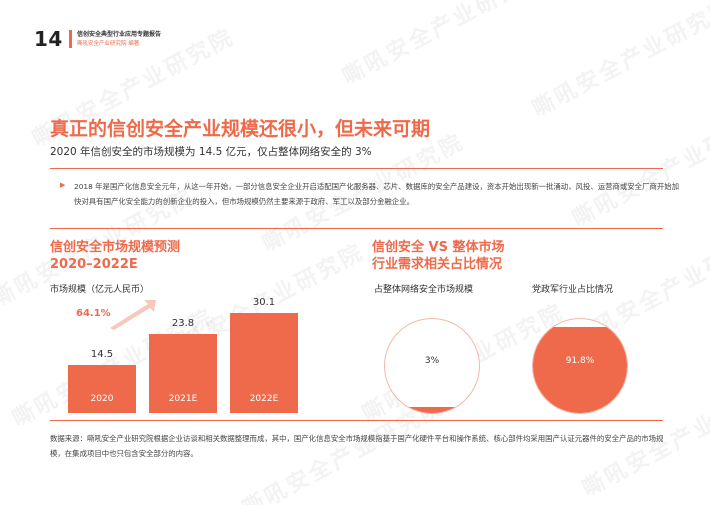  What do you see at coordinates (102, 388) in the screenshot?
I see `bar-2020` at bounding box center [102, 388].